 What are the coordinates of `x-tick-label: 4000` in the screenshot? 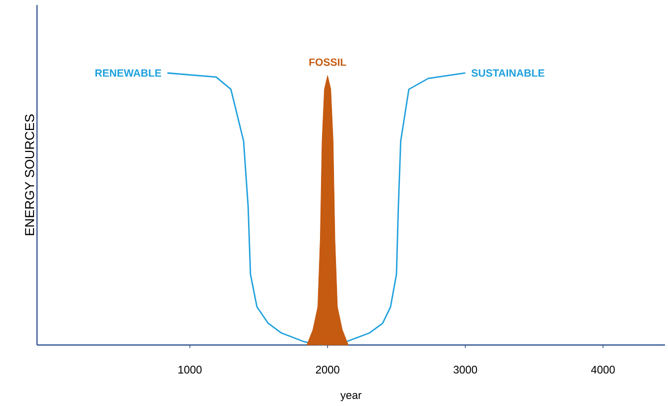 It's located at (603, 370).